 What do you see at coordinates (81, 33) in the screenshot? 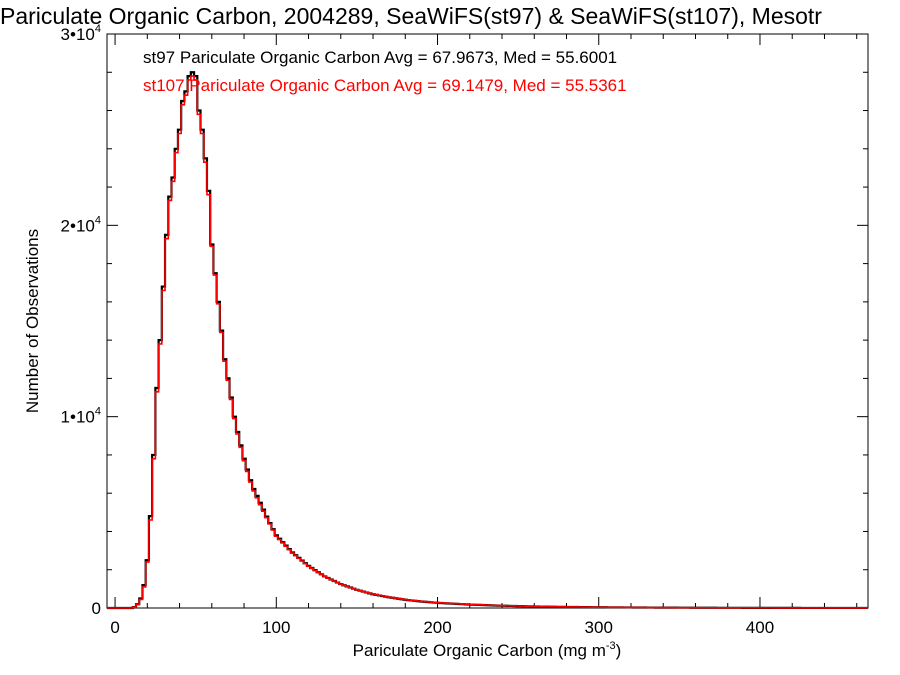
I see `y-tick-label: 3•104` at bounding box center [81, 33].